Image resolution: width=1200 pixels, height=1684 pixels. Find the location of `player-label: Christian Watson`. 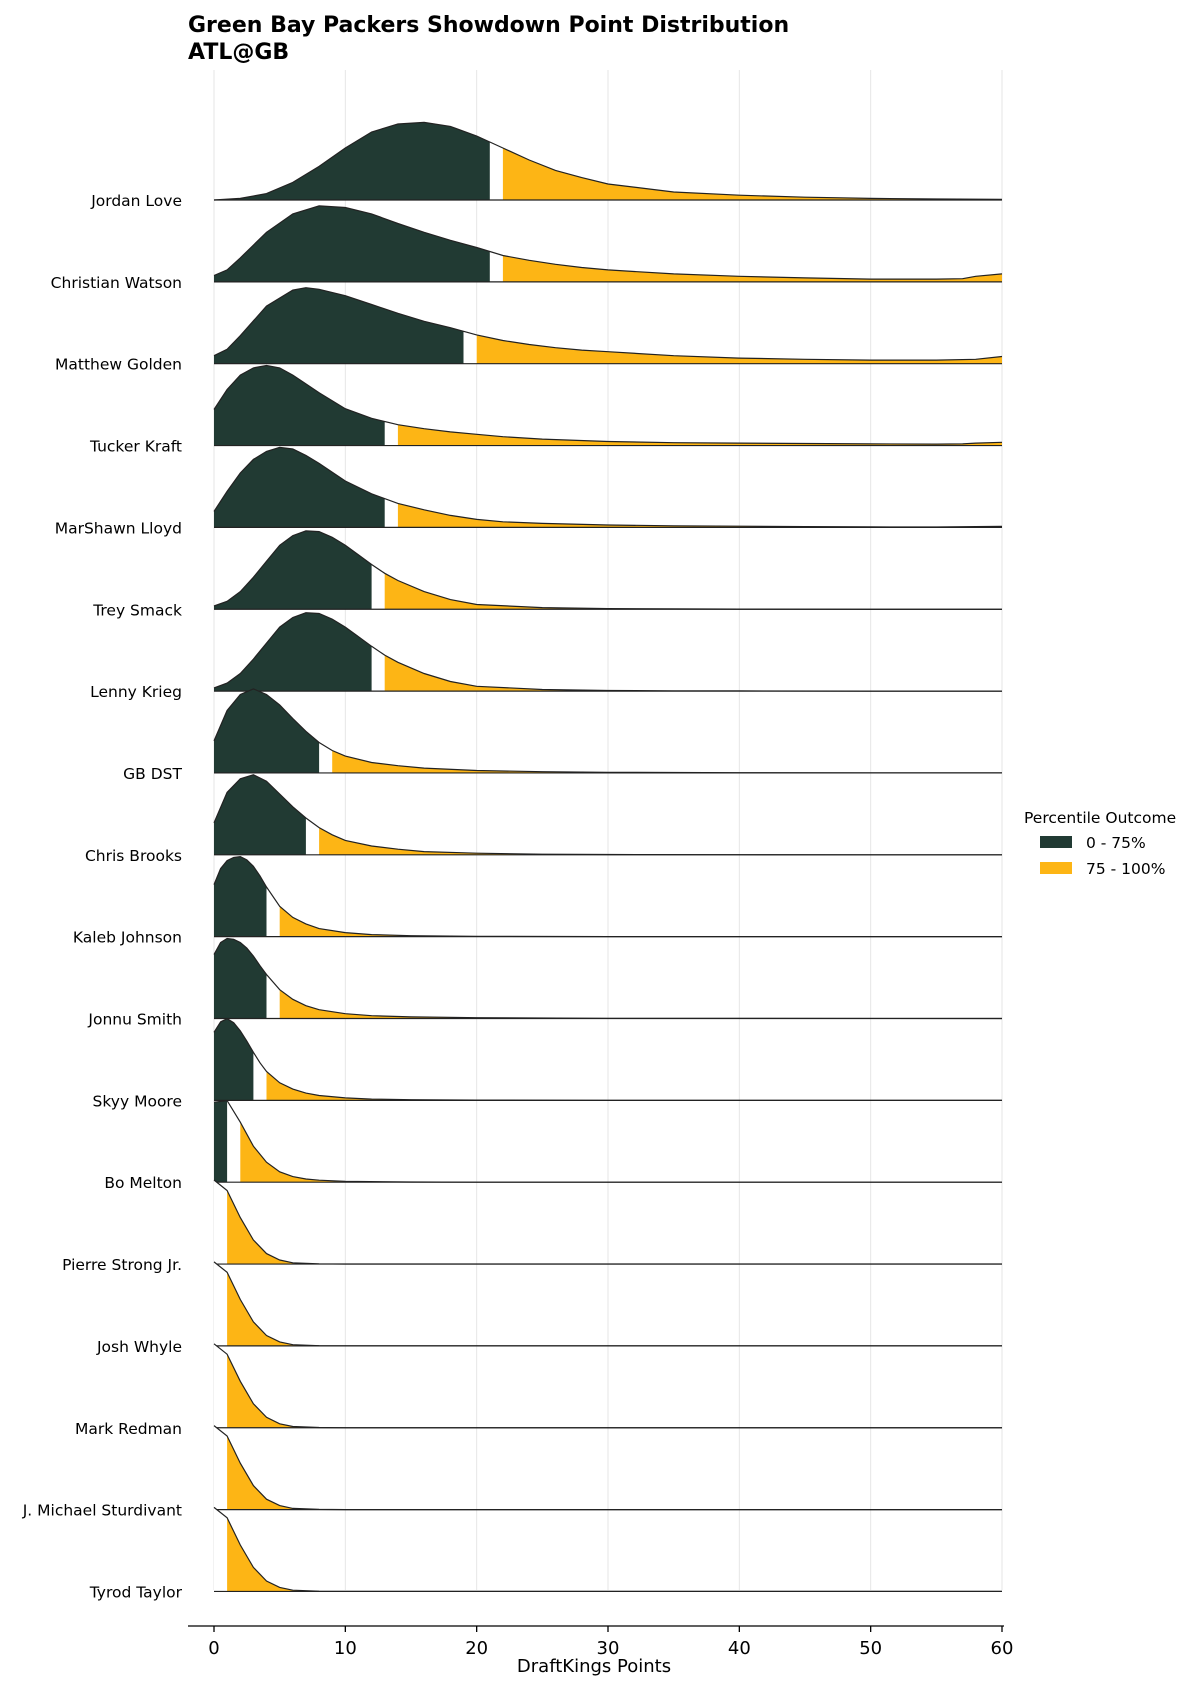

player-label: Christian Watson is located at coordinates (116, 283).